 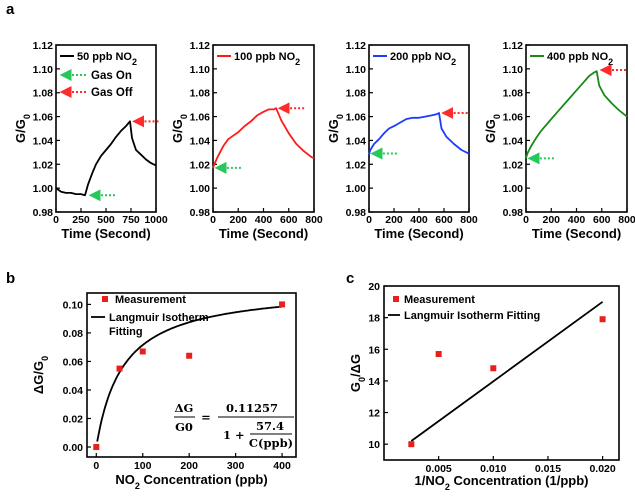 What do you see at coordinates (472, 316) in the screenshot?
I see `legend-label-fit: Langmuir Isotherm Fitting` at bounding box center [472, 316].